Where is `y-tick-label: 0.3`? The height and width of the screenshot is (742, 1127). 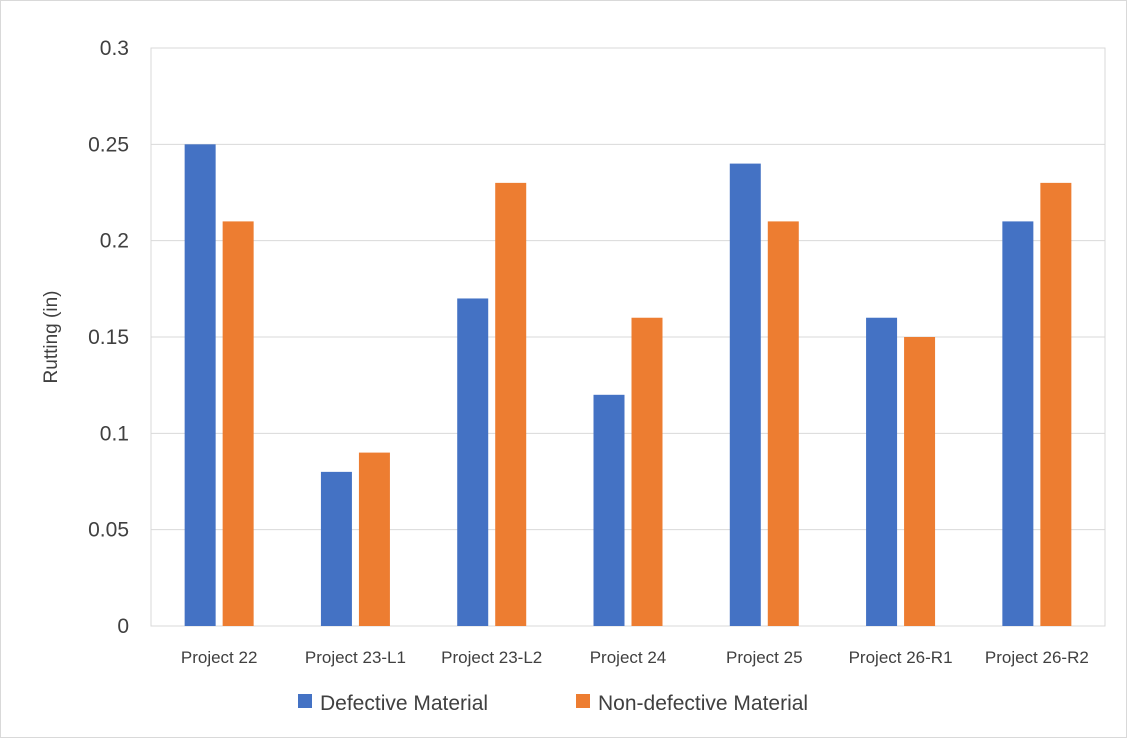 y-tick-label: 0.3 is located at coordinates (114, 48).